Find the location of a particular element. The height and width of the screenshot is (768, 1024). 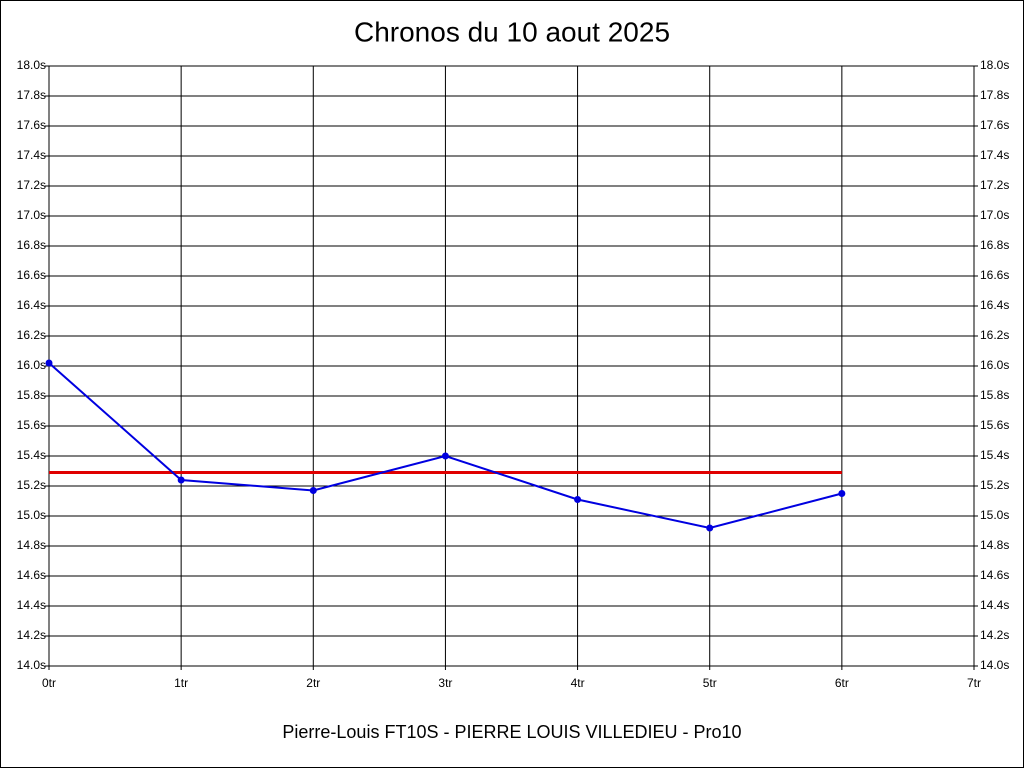

y2-tick-label: 15.4s is located at coordinates (994, 455).